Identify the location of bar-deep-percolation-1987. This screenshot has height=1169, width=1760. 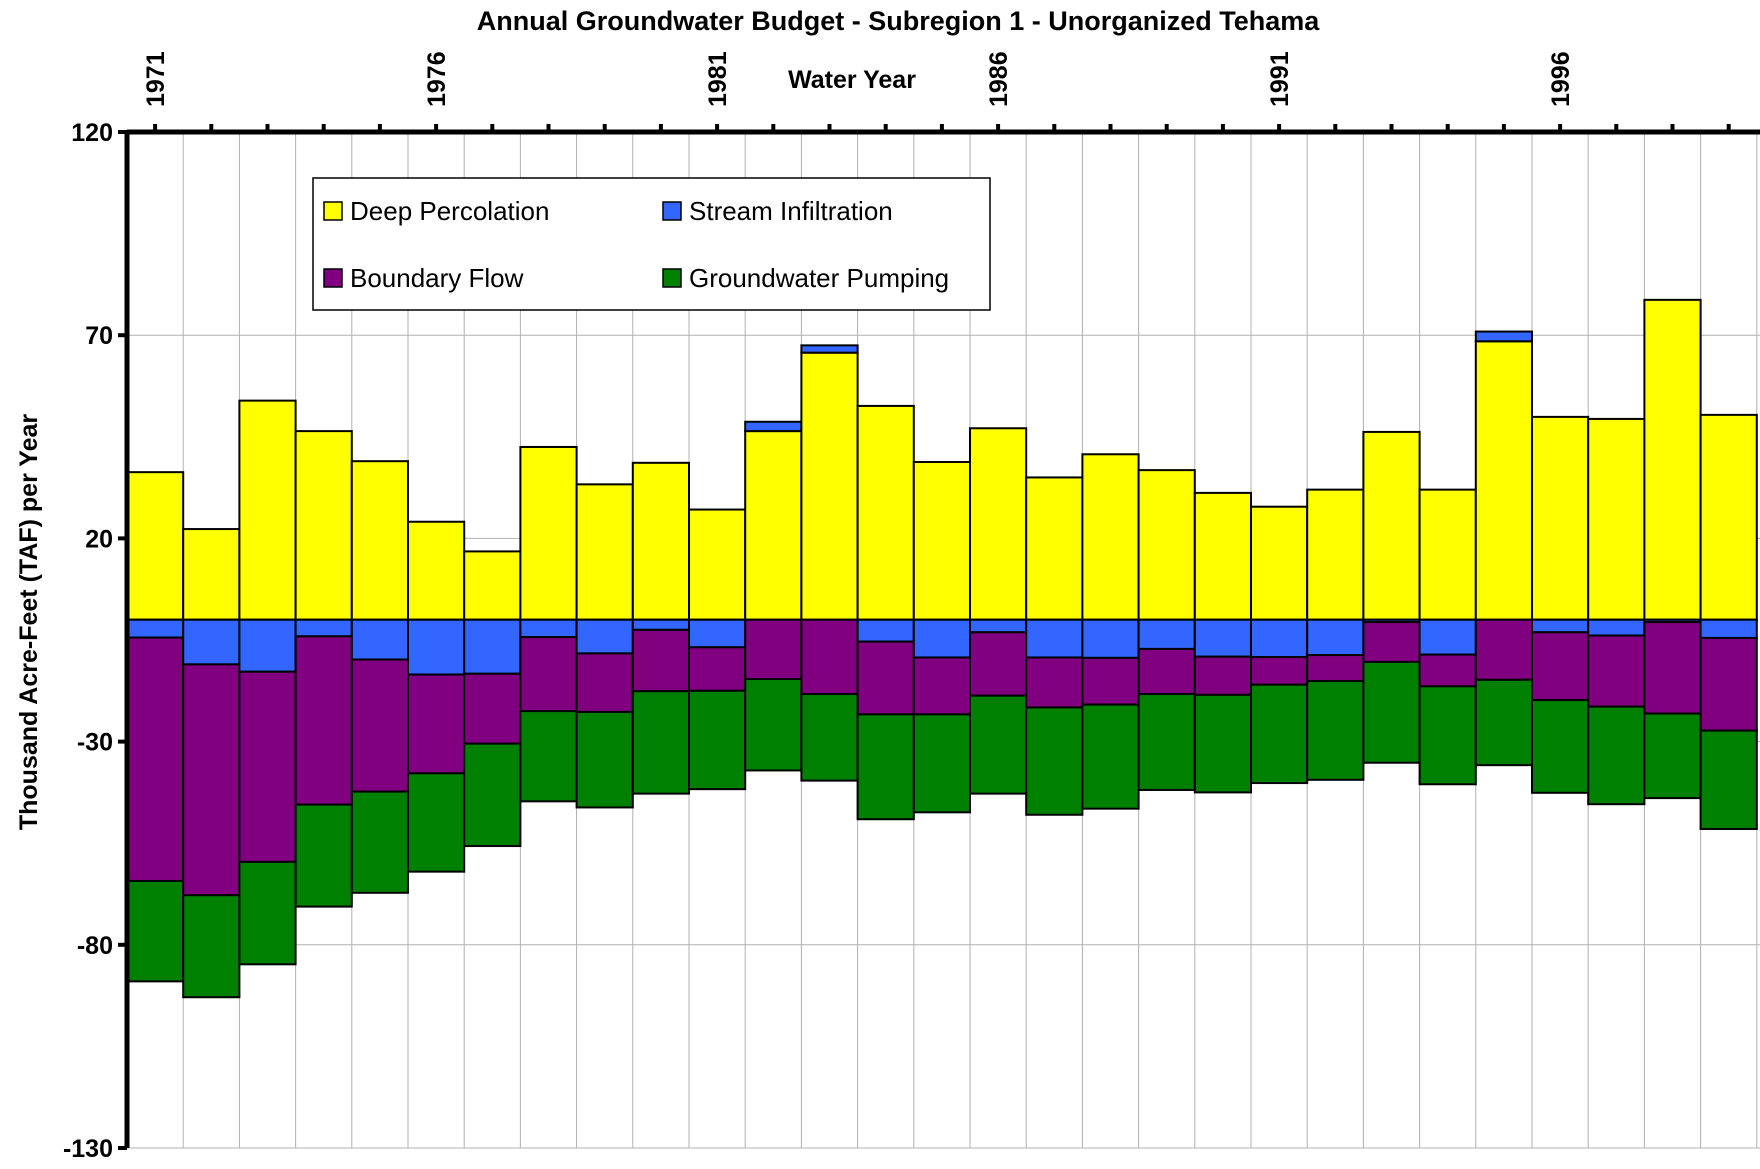
(1054, 548).